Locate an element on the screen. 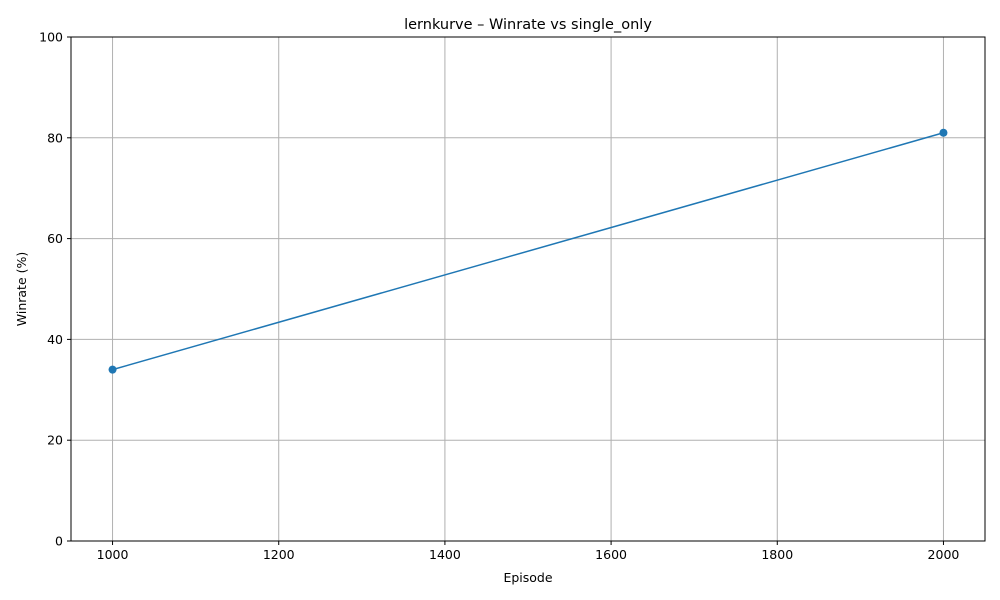 The height and width of the screenshot is (600, 1000). y-tick-label: 60 is located at coordinates (55, 238).